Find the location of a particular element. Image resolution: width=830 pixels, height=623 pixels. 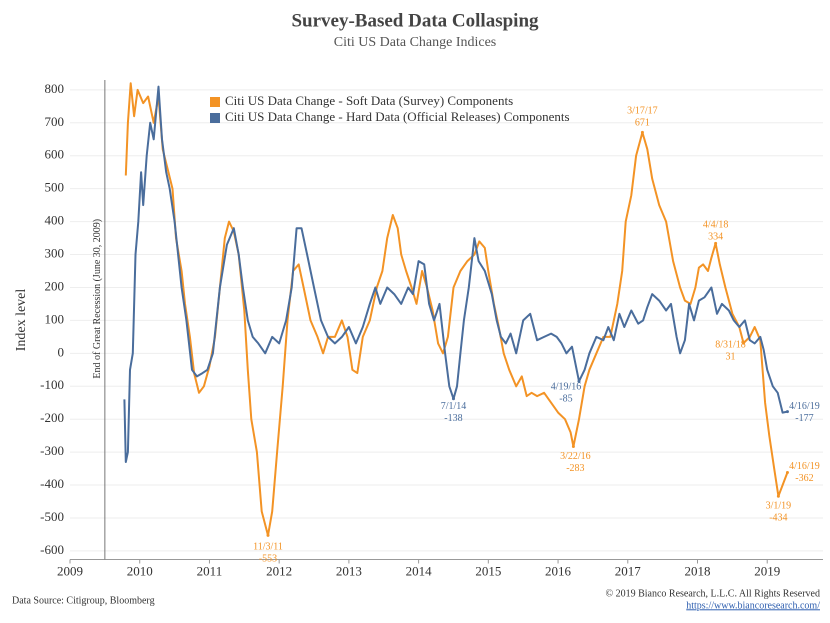

y-tick-label: 500 is located at coordinates (55, 187).